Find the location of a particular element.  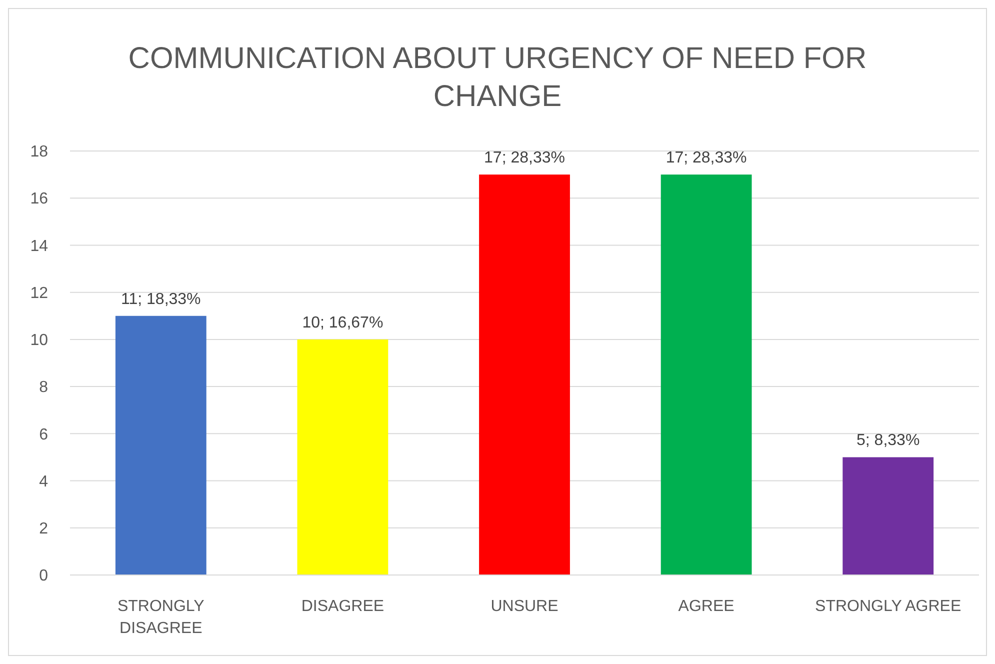

y-tick-label: 10 is located at coordinates (39, 341).